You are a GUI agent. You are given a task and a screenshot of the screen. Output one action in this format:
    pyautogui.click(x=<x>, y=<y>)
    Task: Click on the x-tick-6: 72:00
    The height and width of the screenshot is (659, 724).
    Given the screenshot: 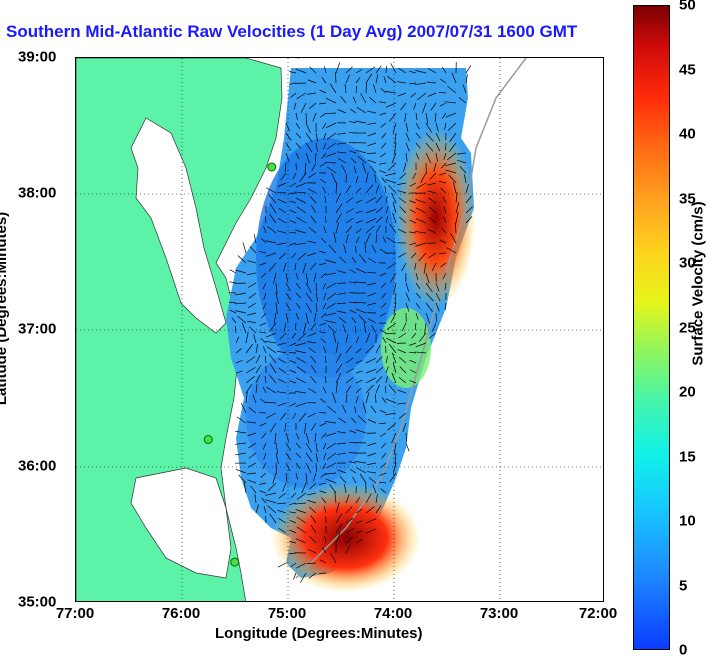 What is the action you would take?
    pyautogui.click(x=598, y=613)
    